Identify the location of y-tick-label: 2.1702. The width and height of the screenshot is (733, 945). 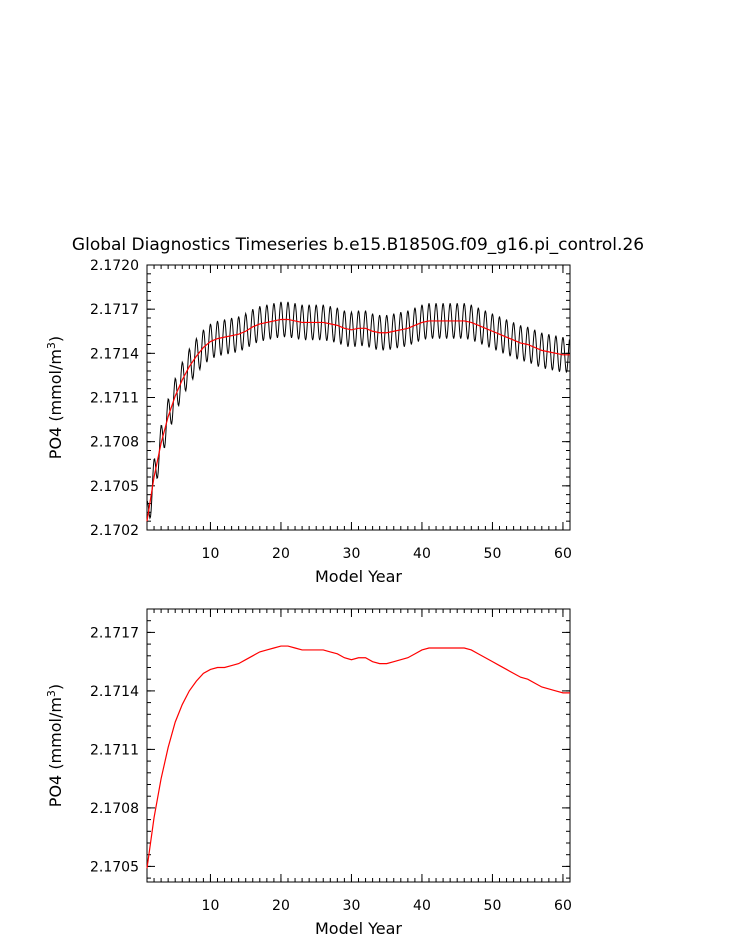
(114, 531).